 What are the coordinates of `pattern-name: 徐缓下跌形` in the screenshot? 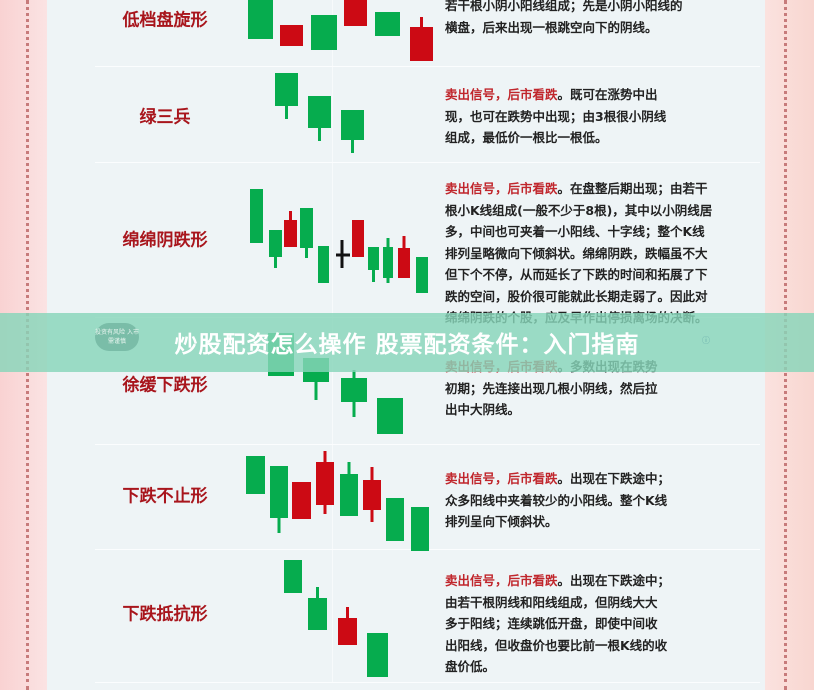 It's located at (165, 385).